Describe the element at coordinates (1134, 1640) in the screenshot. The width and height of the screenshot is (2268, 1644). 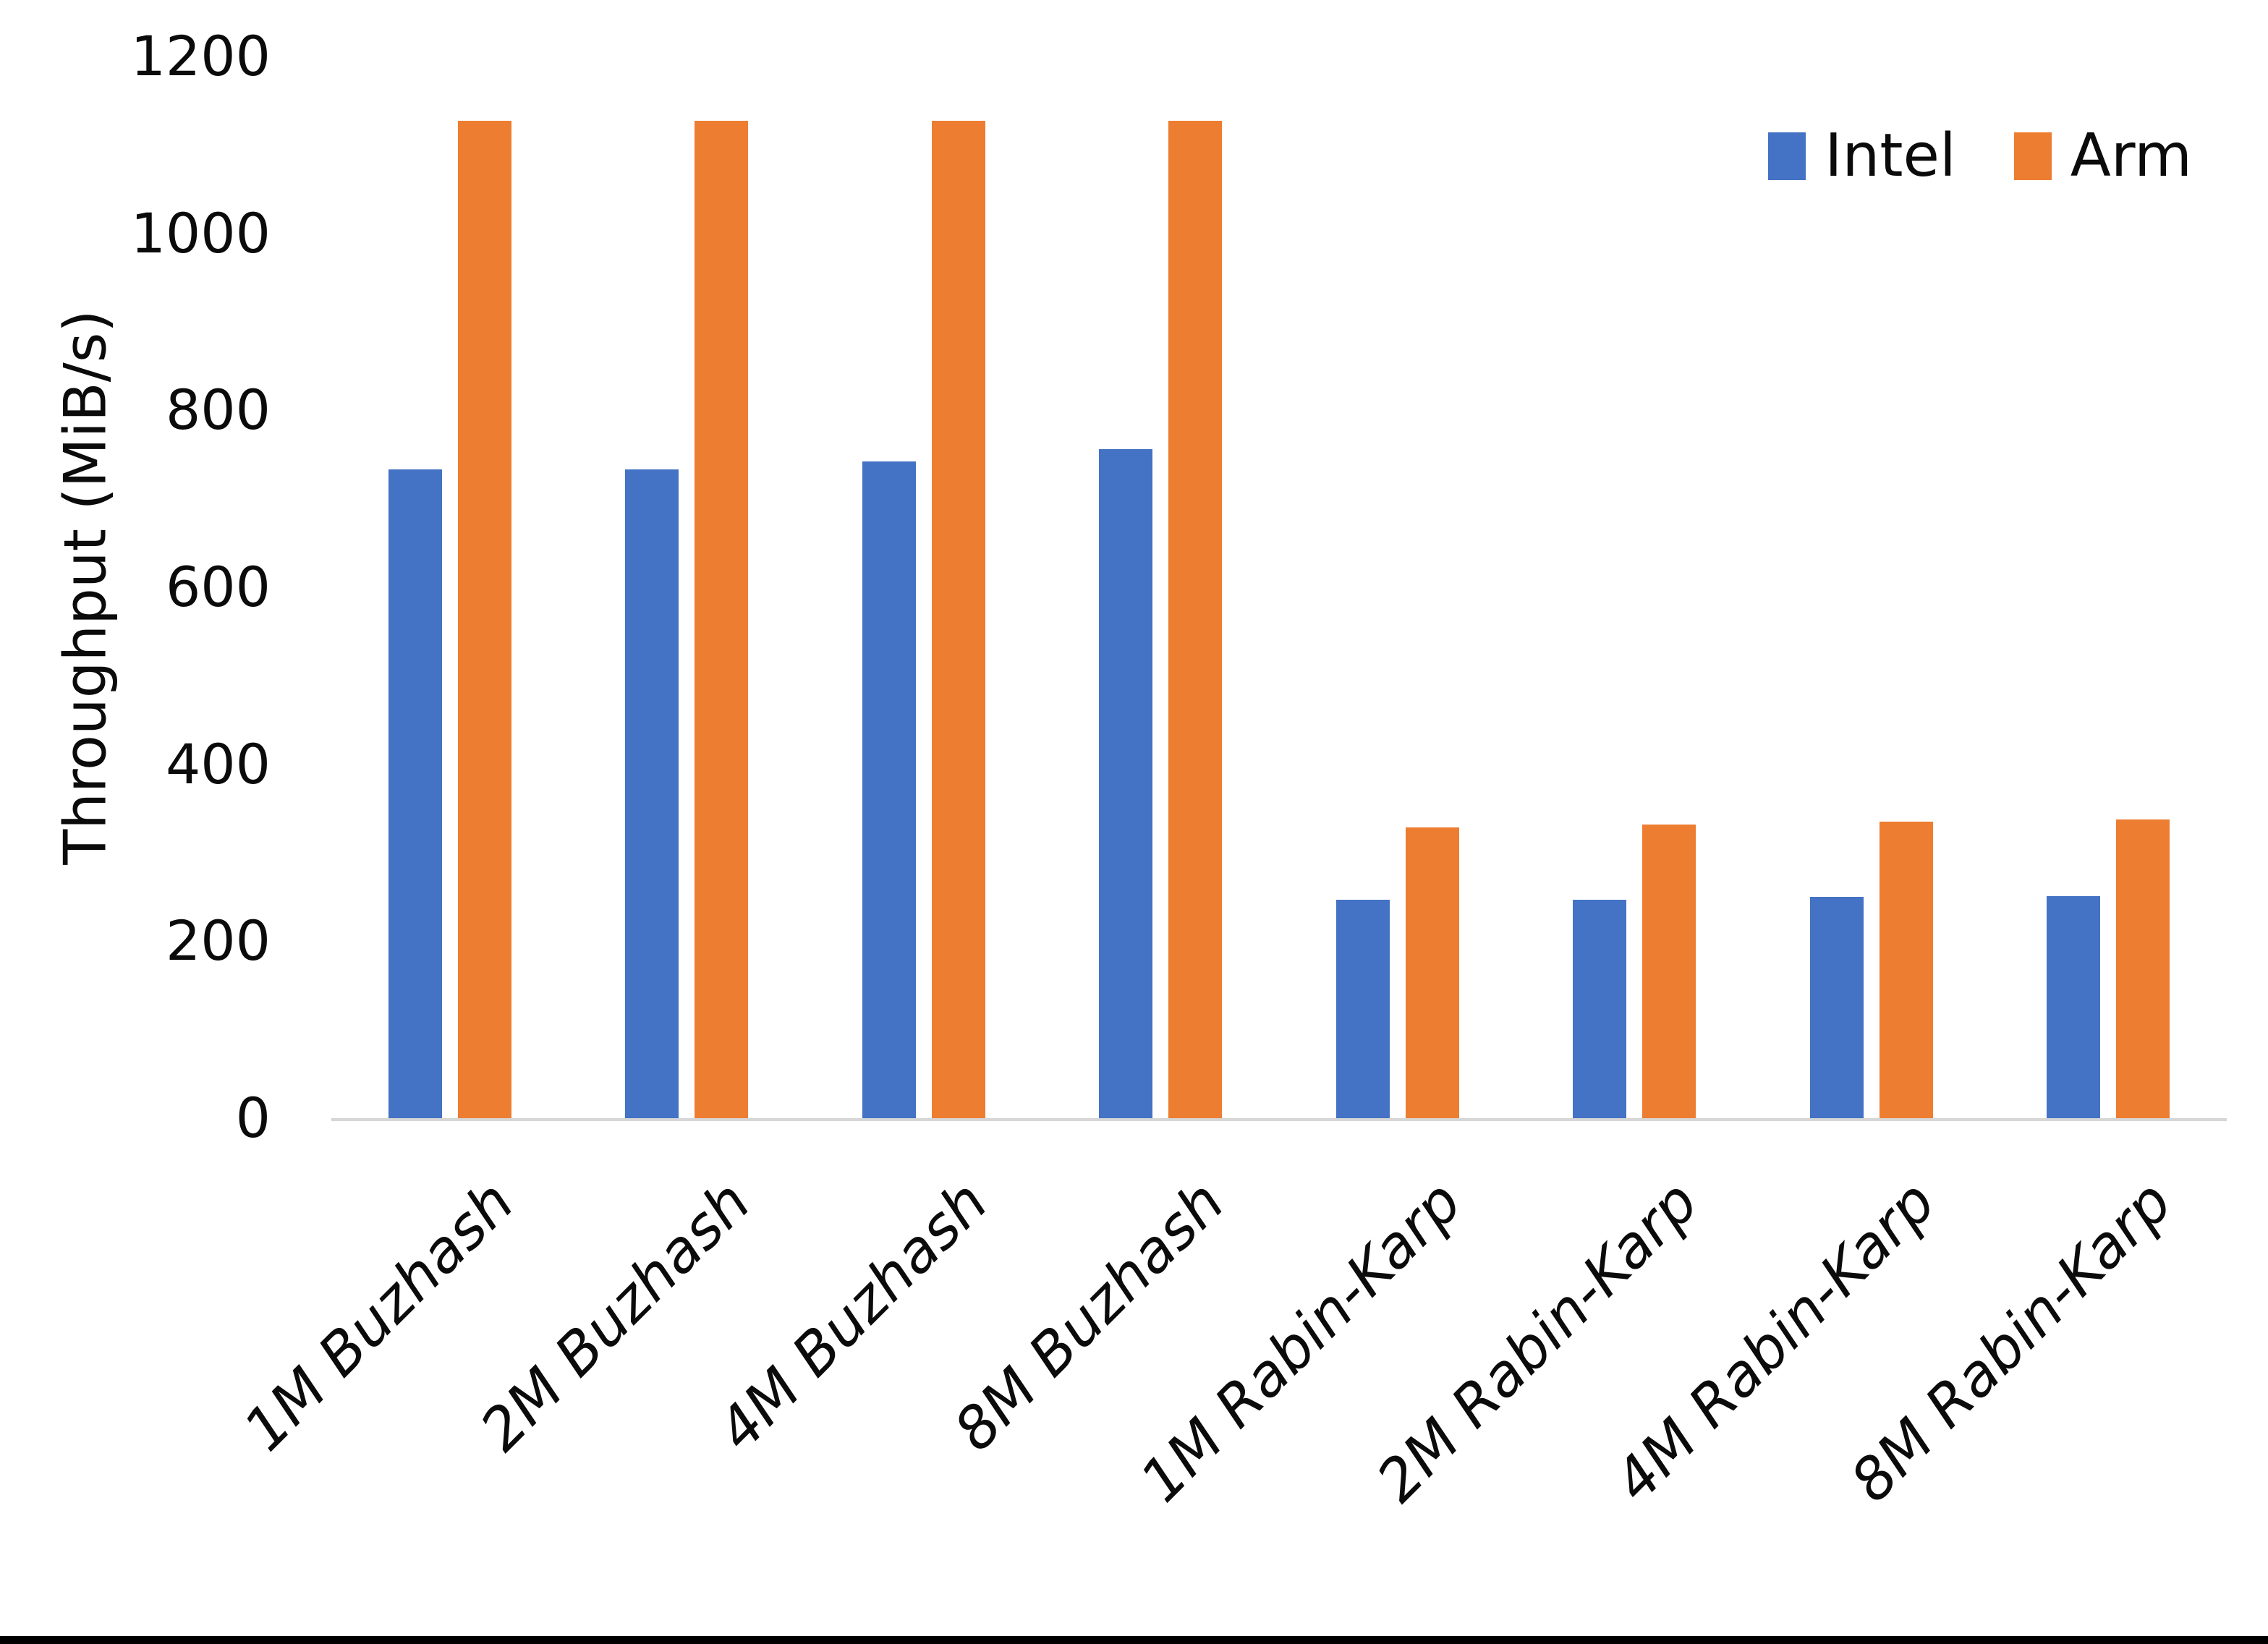
I see `bottom-border` at that location.